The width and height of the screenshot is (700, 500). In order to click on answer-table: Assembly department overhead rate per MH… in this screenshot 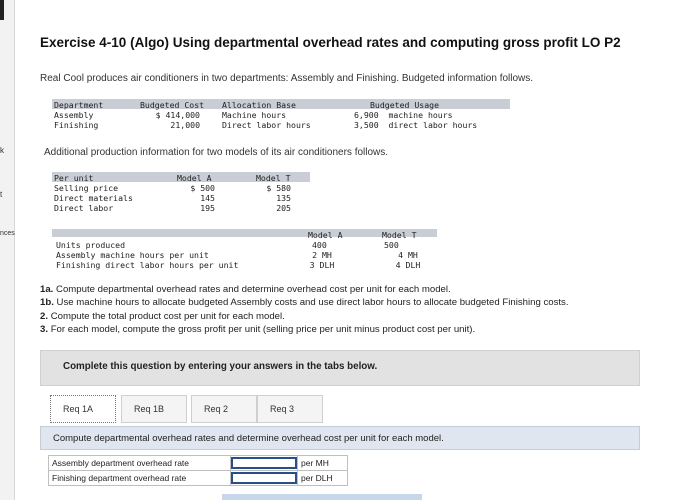, I will do `click(198, 470)`.